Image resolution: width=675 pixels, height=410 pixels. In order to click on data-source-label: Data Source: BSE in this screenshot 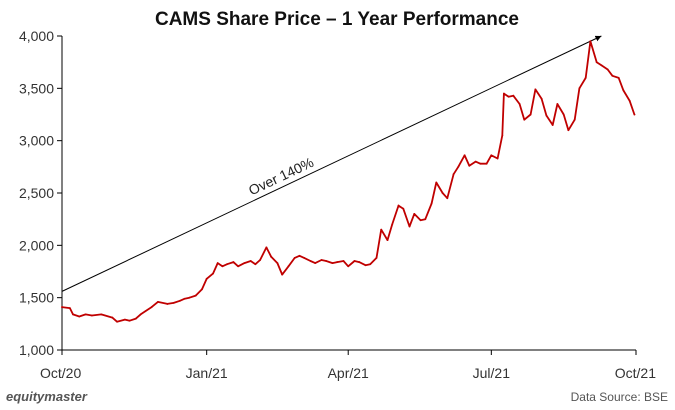, I will do `click(619, 397)`.